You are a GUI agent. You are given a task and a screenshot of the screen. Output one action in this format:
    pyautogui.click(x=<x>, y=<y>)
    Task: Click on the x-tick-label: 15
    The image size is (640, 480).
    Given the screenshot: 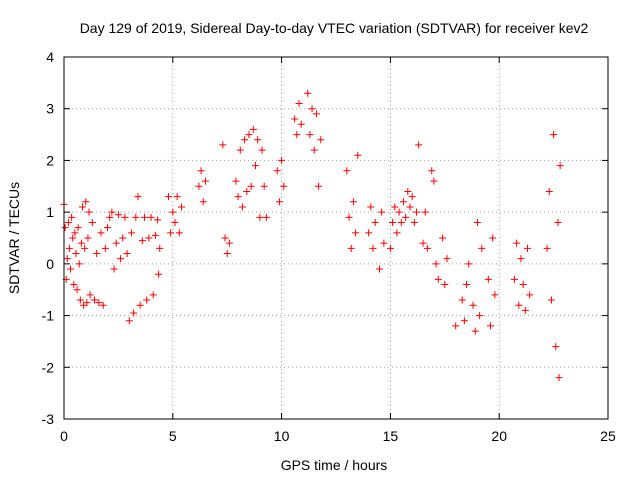 What is the action you would take?
    pyautogui.click(x=391, y=436)
    